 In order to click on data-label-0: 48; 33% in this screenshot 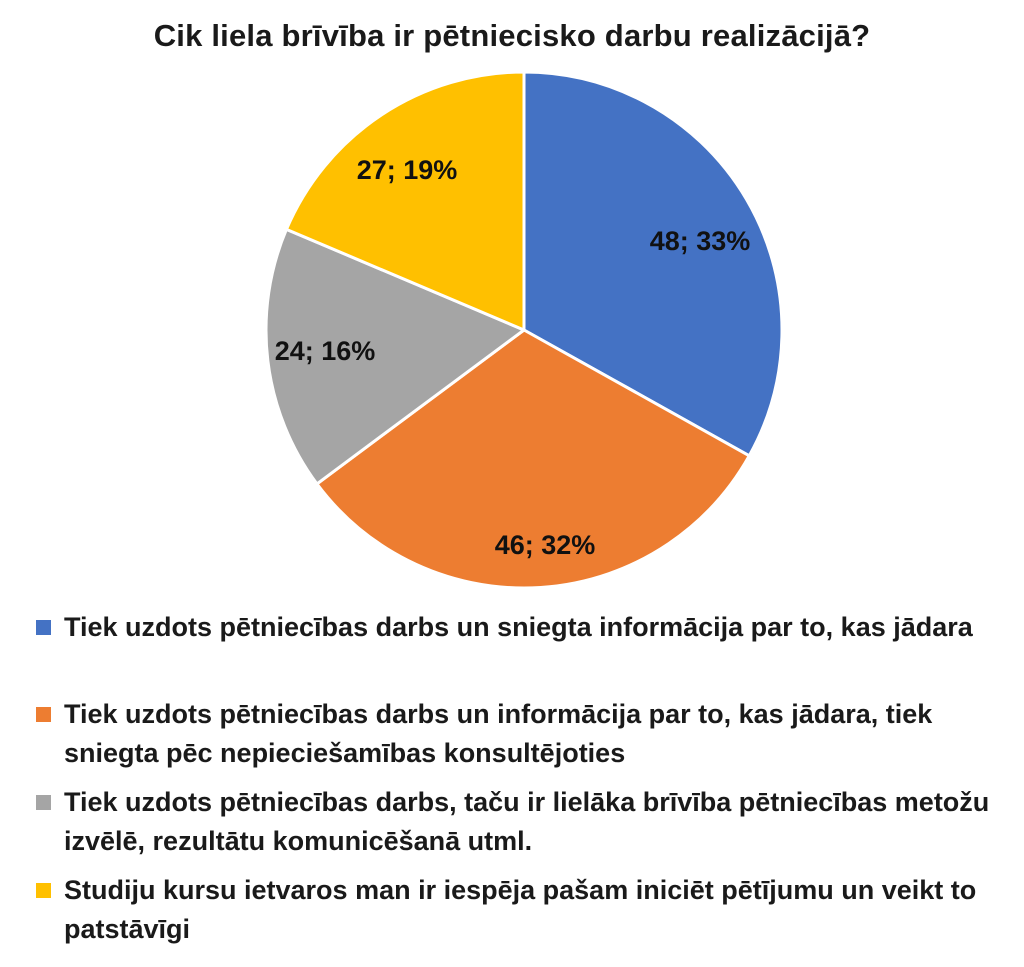, I will do `click(700, 241)`.